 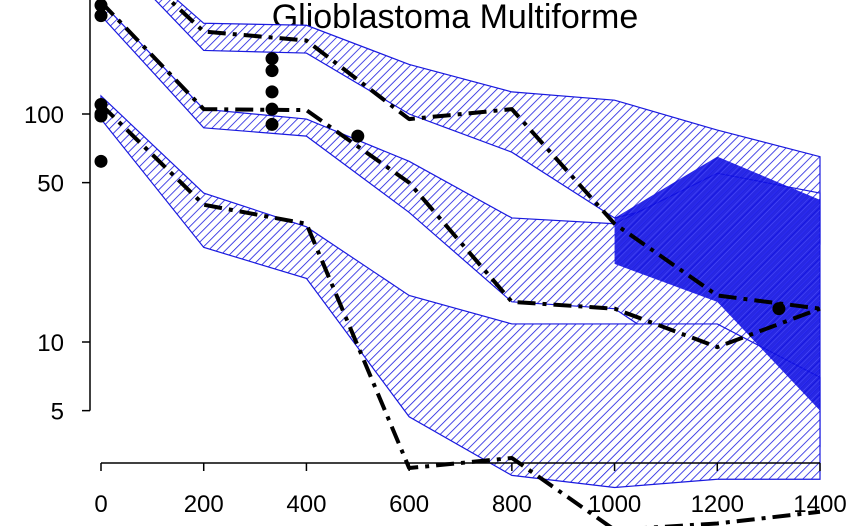 I want to click on x-tick-label: 0, so click(x=100, y=504).